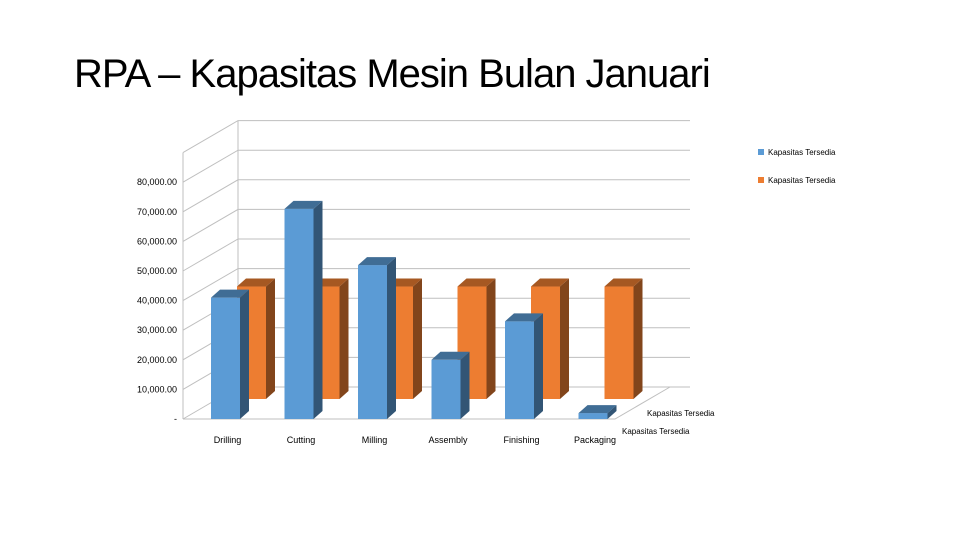 Image resolution: width=960 pixels, height=540 pixels. I want to click on bar-series1-packaging, so click(597, 412).